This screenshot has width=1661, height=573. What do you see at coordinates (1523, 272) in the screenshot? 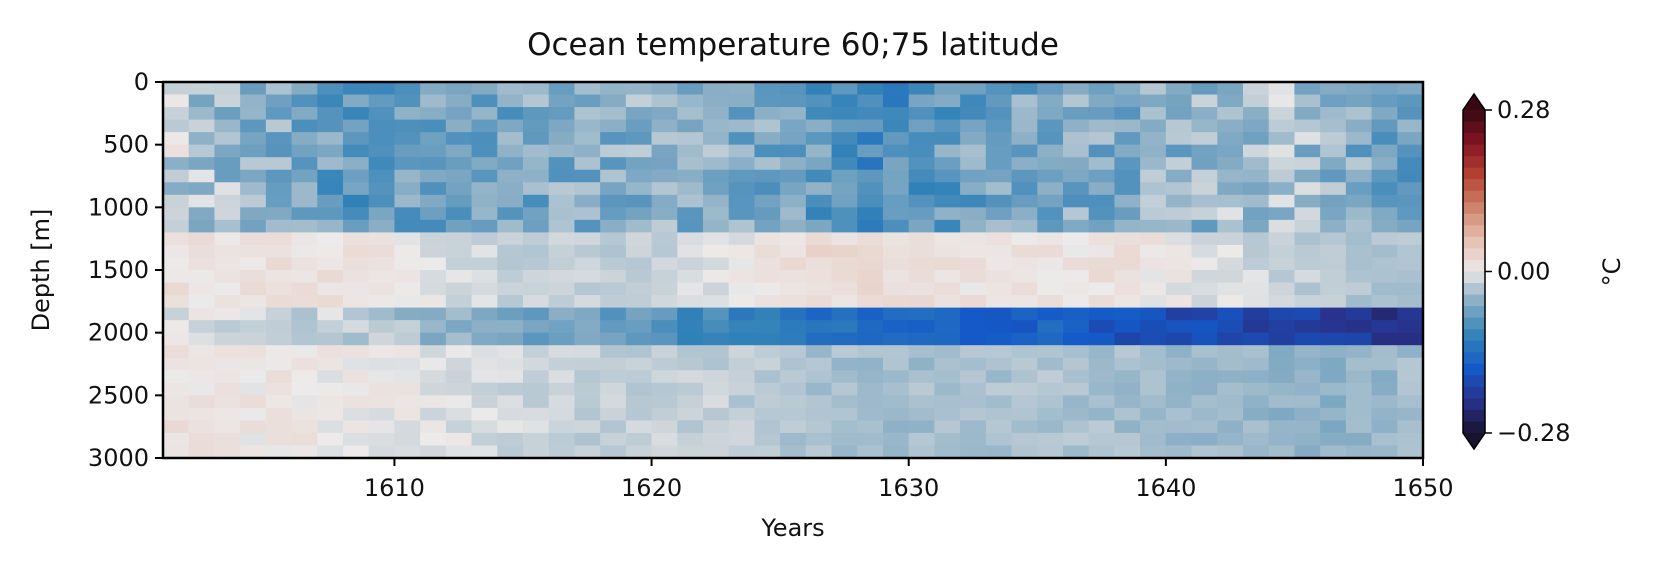
I see `colorbar-tick-label: 0.00` at bounding box center [1523, 272].